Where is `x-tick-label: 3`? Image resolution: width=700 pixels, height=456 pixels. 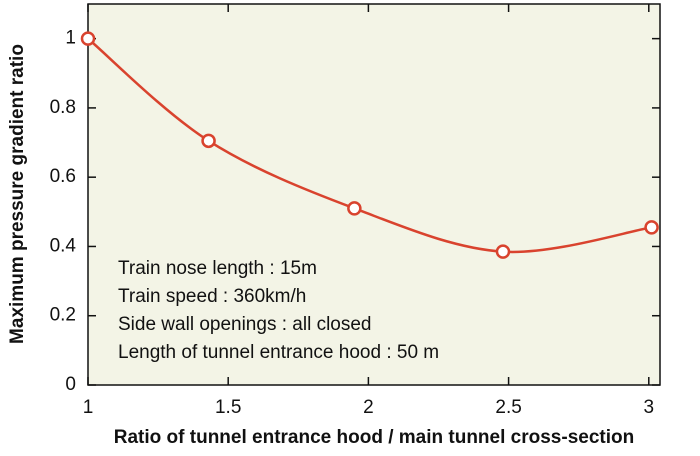
x-tick-label: 3 is located at coordinates (648, 407).